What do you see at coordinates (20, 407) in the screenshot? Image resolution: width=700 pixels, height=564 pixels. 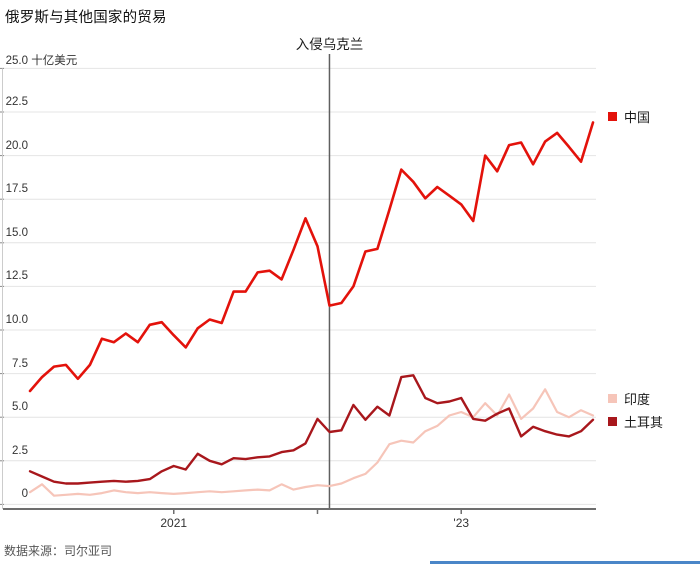 I see `ytick-label: 5.0` at bounding box center [20, 407].